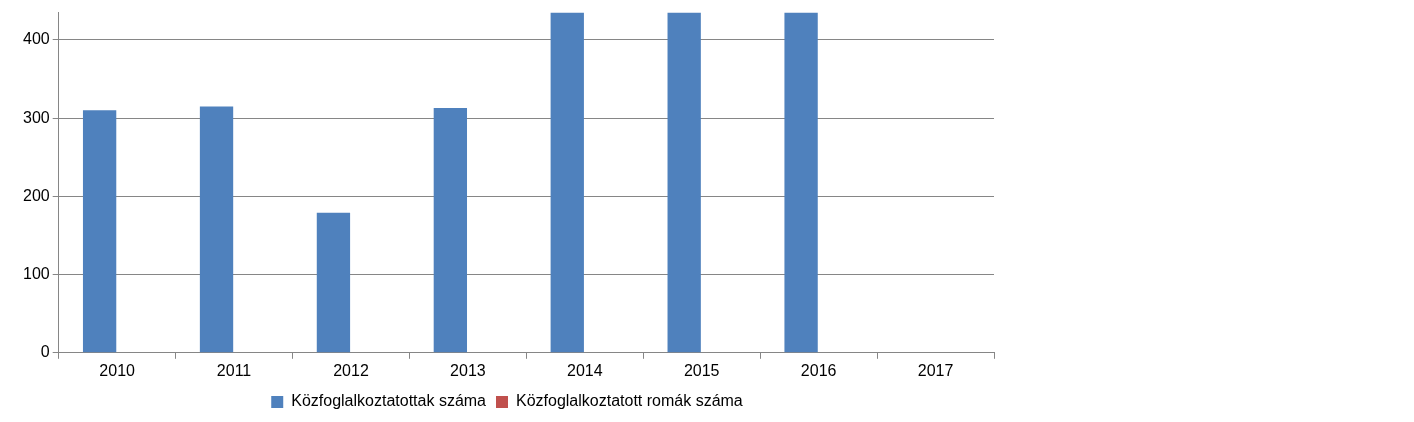 The image size is (1414, 422). I want to click on x-tick-label: 2015, so click(701, 370).